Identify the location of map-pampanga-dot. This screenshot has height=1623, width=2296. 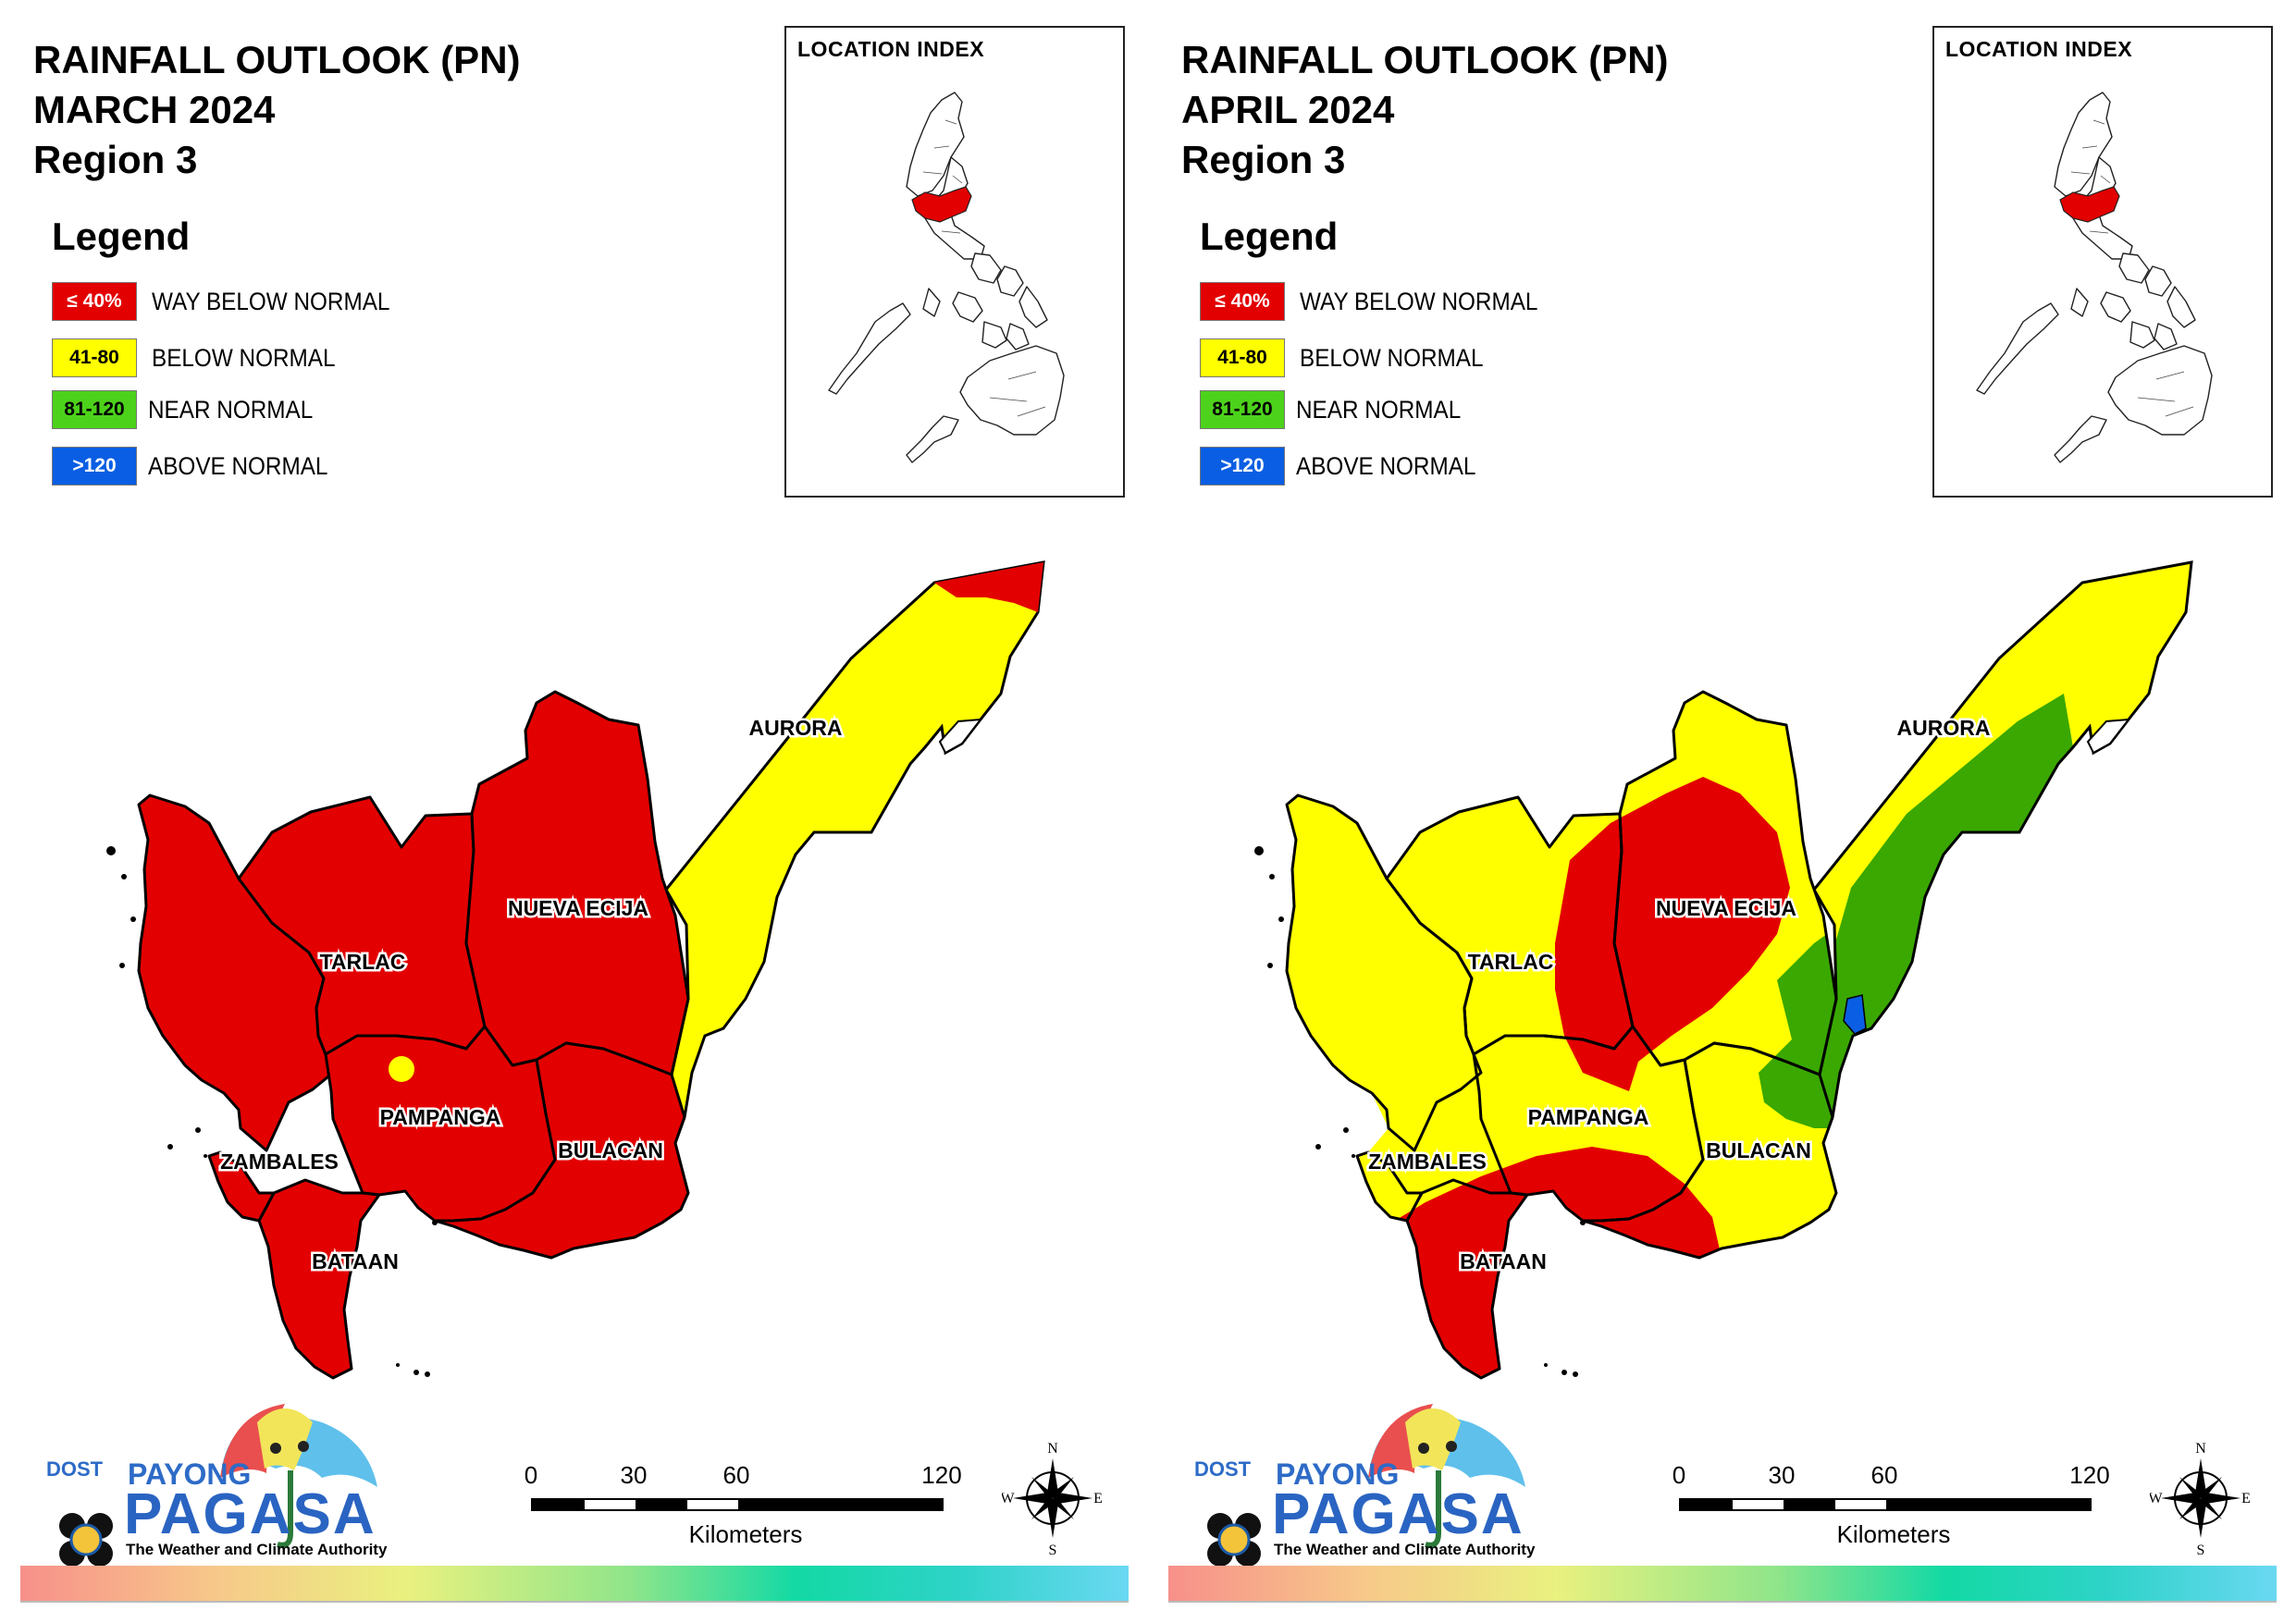
(401, 1069).